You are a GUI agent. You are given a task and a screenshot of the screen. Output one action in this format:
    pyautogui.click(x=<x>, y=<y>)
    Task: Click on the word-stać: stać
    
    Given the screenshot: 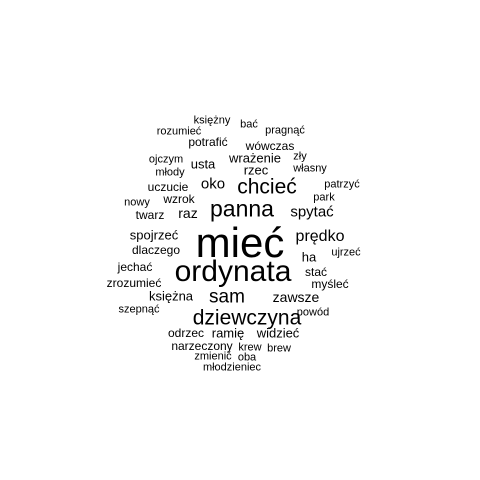 What is the action you would take?
    pyautogui.click(x=316, y=272)
    